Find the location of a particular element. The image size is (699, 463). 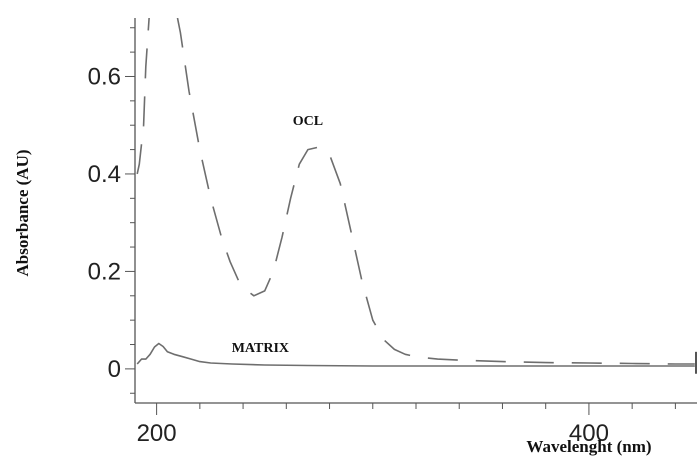

annotation-ocl: OCL is located at coordinates (308, 121).